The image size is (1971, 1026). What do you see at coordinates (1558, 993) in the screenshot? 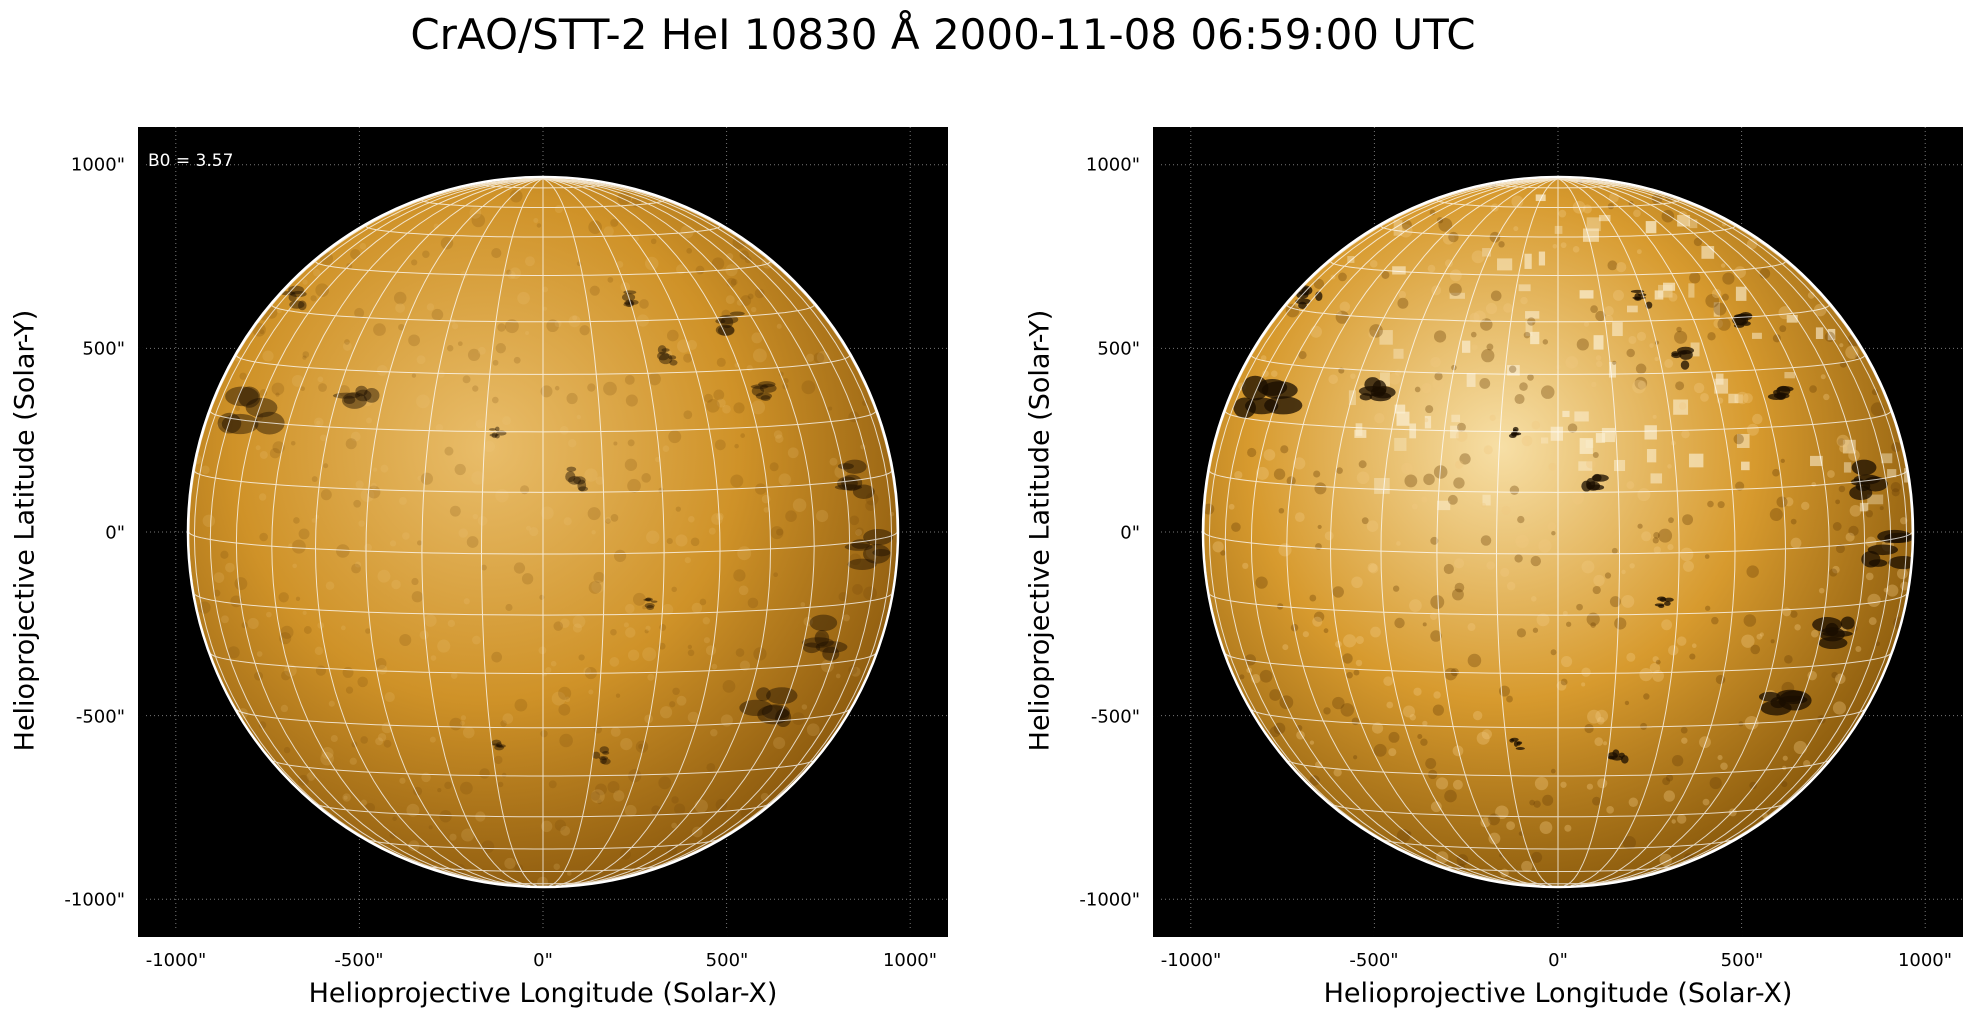
I see `x-axis-label-right: Helioprojective Longitude (Solar-X)` at bounding box center [1558, 993].